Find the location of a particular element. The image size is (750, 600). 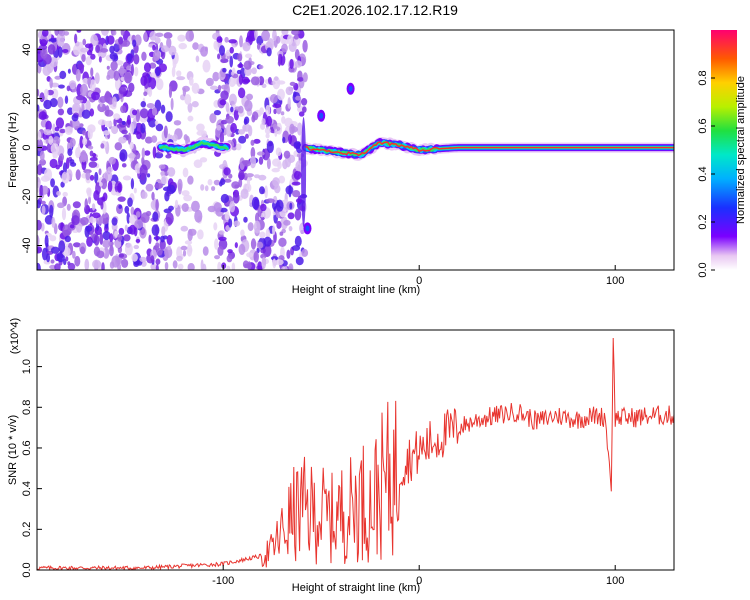

colorbar-ticks: 0.0 0.2 0.4 0.6 0.8 is located at coordinates (706, 174).